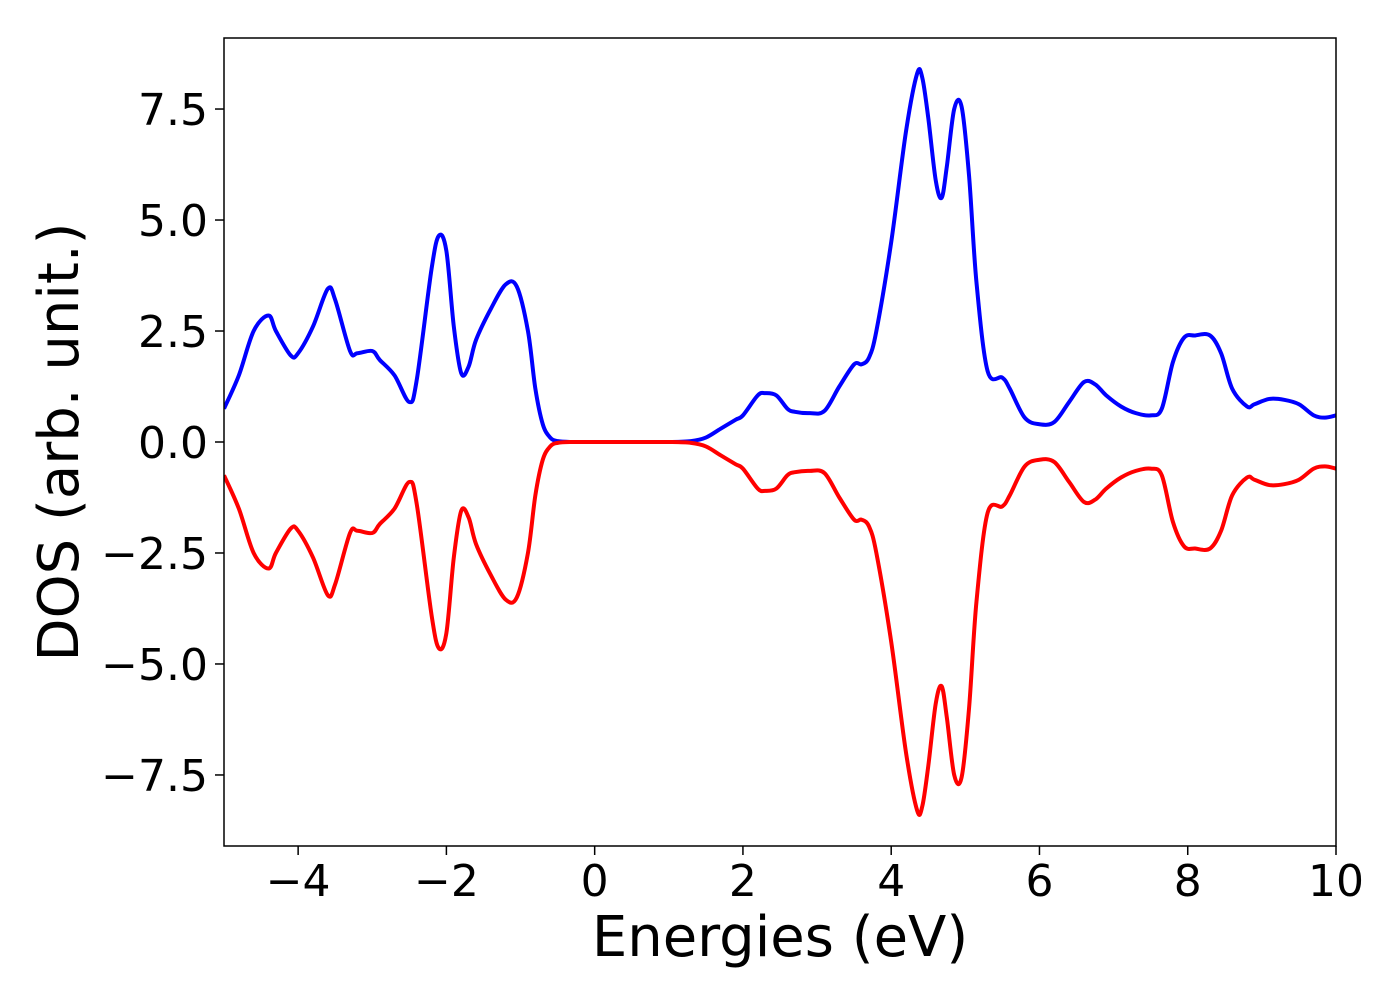  Describe the element at coordinates (1188, 881) in the screenshot. I see `x-tick-label: 8` at that location.